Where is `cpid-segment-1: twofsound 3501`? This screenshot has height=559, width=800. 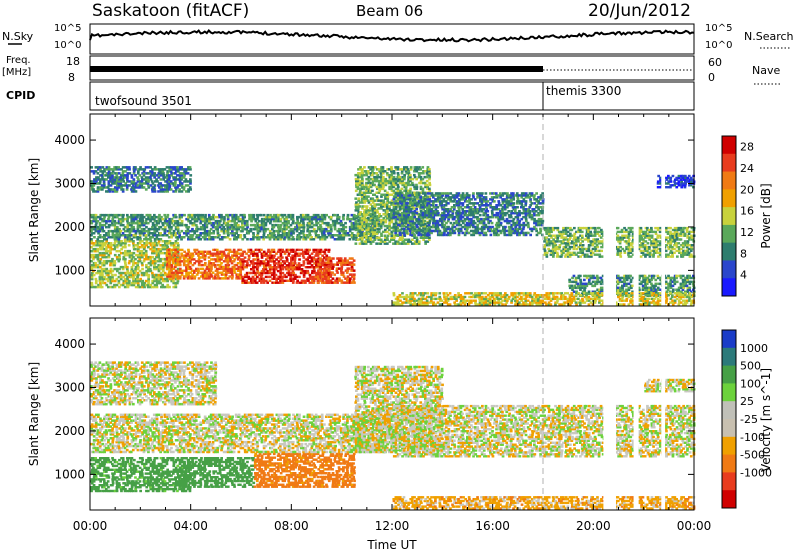 cpid-segment-1: twofsound 3501 is located at coordinates (143, 101).